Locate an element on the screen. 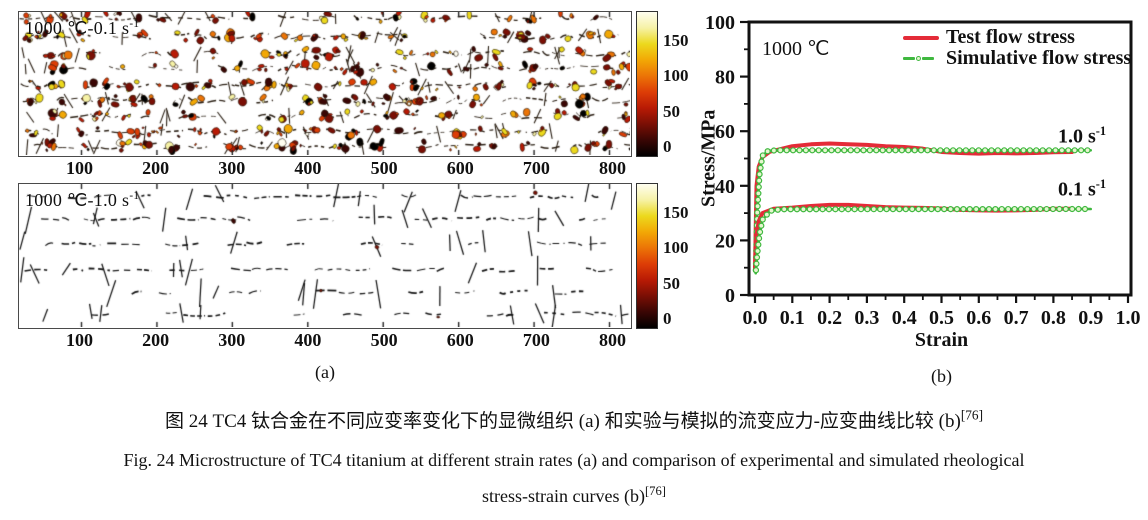  chart-legend: Test flow stress Simulative flow stress is located at coordinates (1017, 48).